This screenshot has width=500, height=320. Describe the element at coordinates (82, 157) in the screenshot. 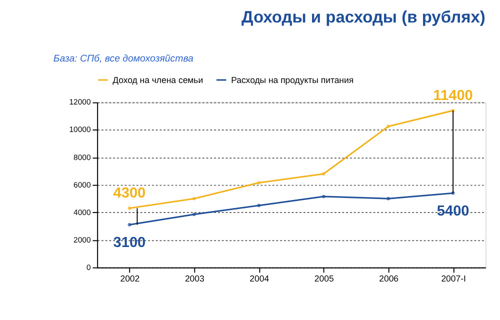

I see `y-tick-label: 8000` at that location.